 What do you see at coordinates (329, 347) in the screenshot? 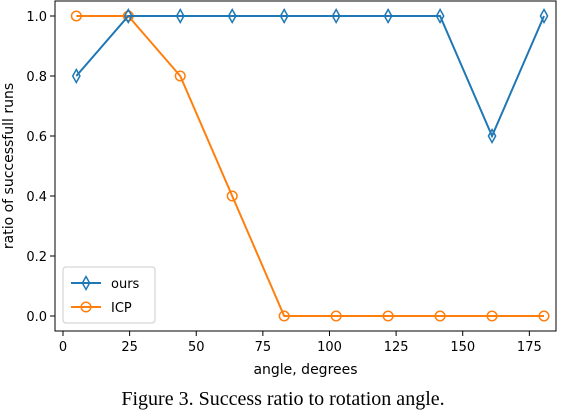
I see `x-tick-label: 100` at bounding box center [329, 347].